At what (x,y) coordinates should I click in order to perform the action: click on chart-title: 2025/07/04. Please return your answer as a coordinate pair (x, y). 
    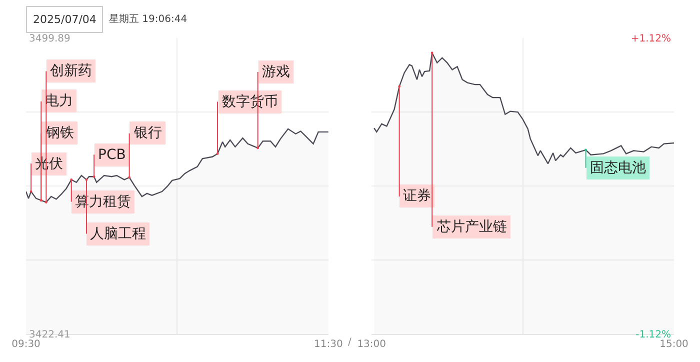
    Looking at the image, I should click on (64, 19).